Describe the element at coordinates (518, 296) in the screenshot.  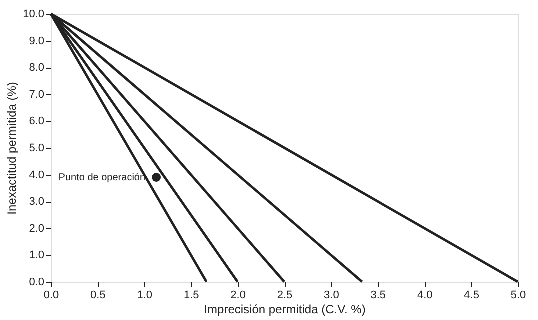
I see `x-tick-label: 5.0` at that location.